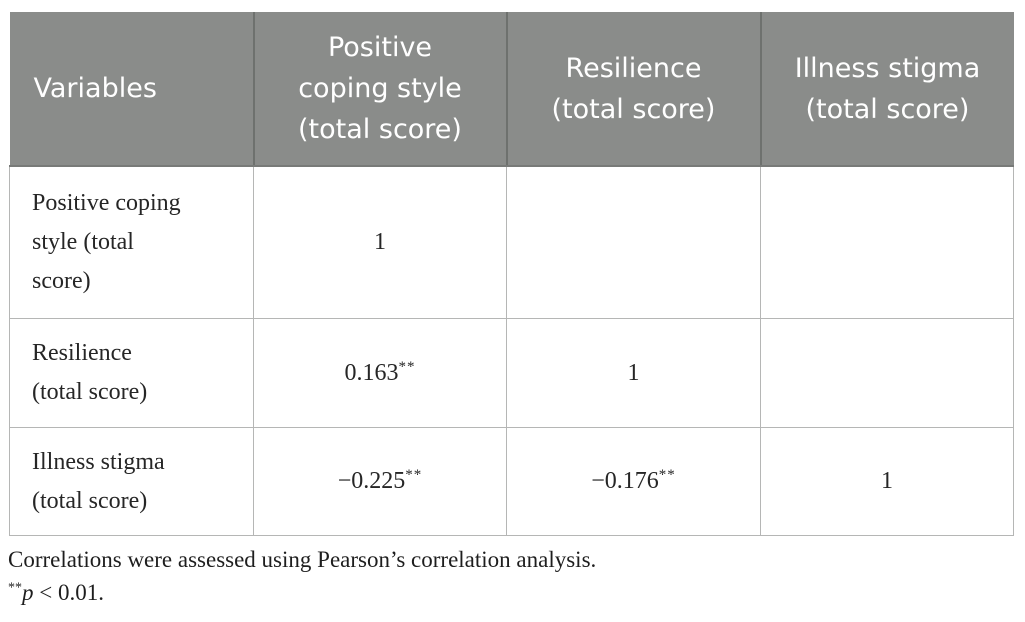 The image size is (1025, 622). What do you see at coordinates (633, 68) in the screenshot?
I see `header-cell-line: Resilience` at bounding box center [633, 68].